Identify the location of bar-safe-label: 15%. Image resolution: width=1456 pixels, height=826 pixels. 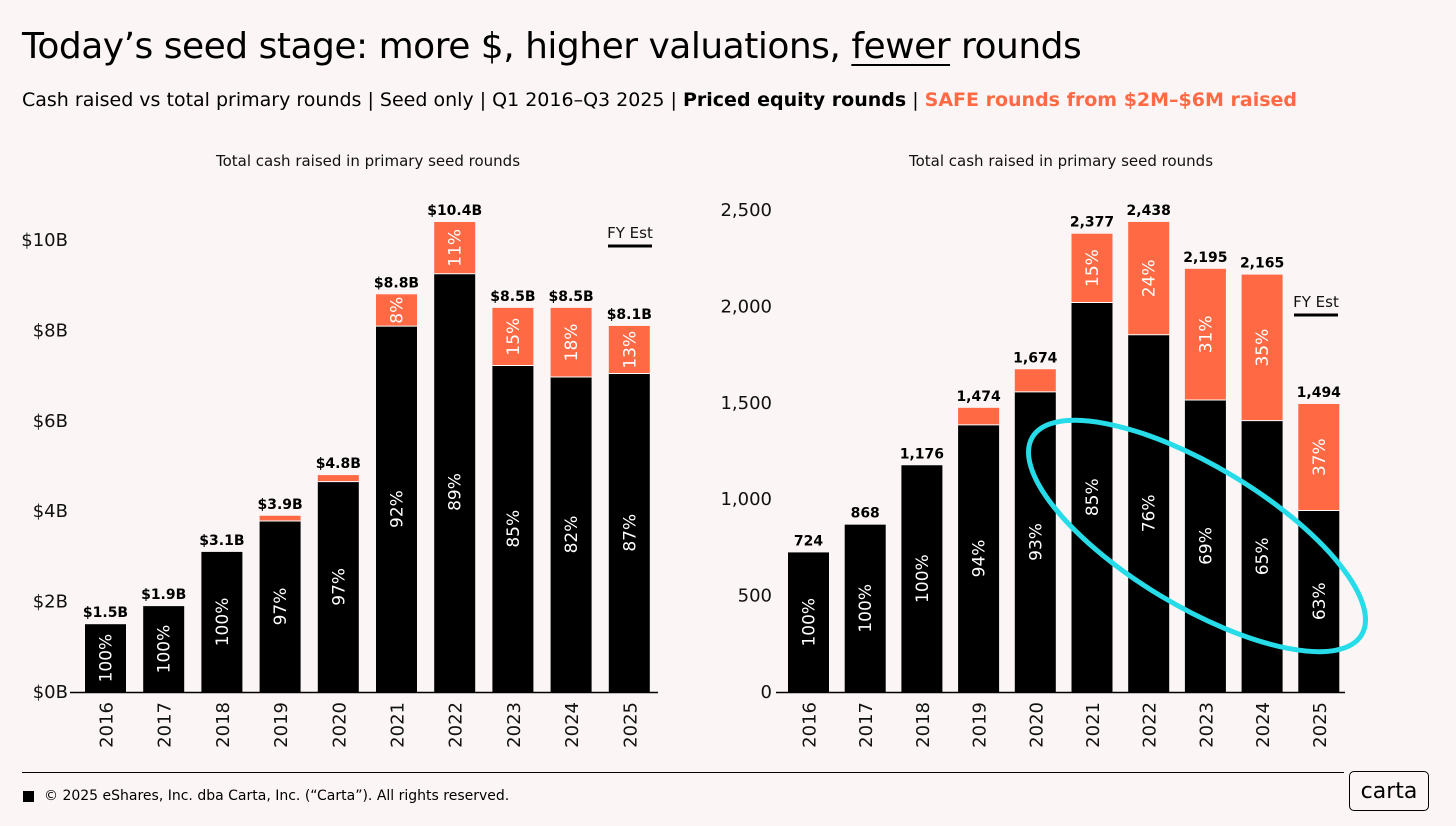
(514, 337).